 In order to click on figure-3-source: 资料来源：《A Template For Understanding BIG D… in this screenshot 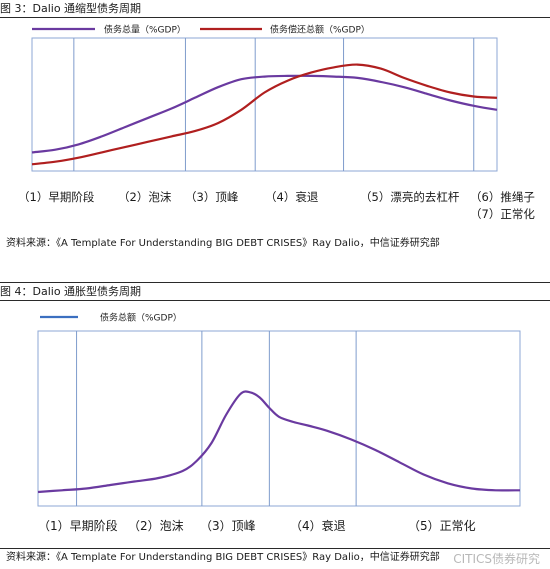, I will do `click(223, 243)`.